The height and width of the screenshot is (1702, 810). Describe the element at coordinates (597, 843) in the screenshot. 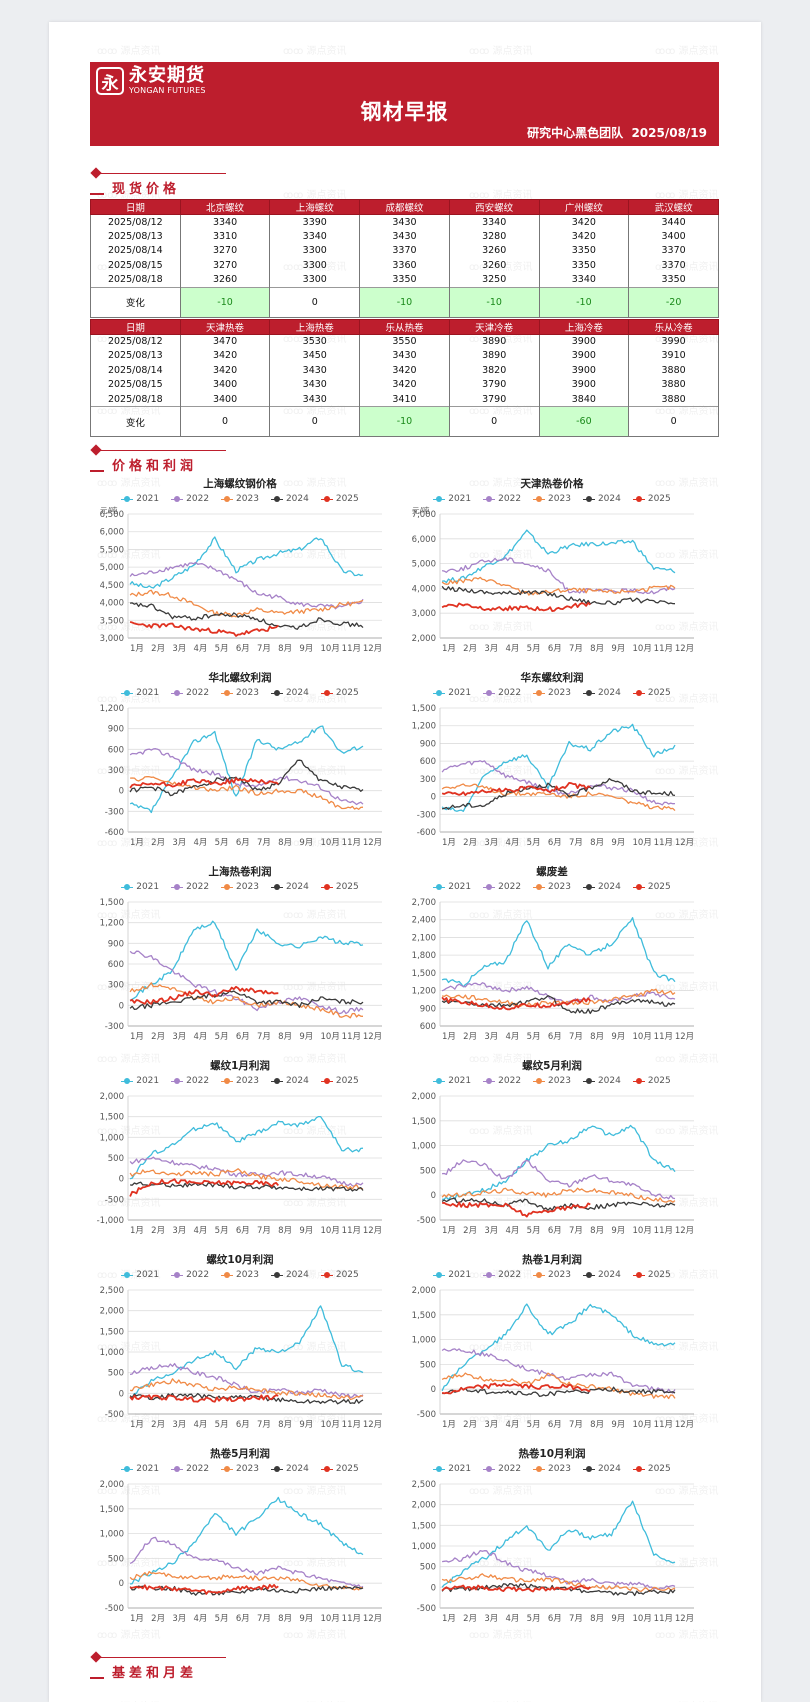

I see `x-tick-label: 8月` at that location.